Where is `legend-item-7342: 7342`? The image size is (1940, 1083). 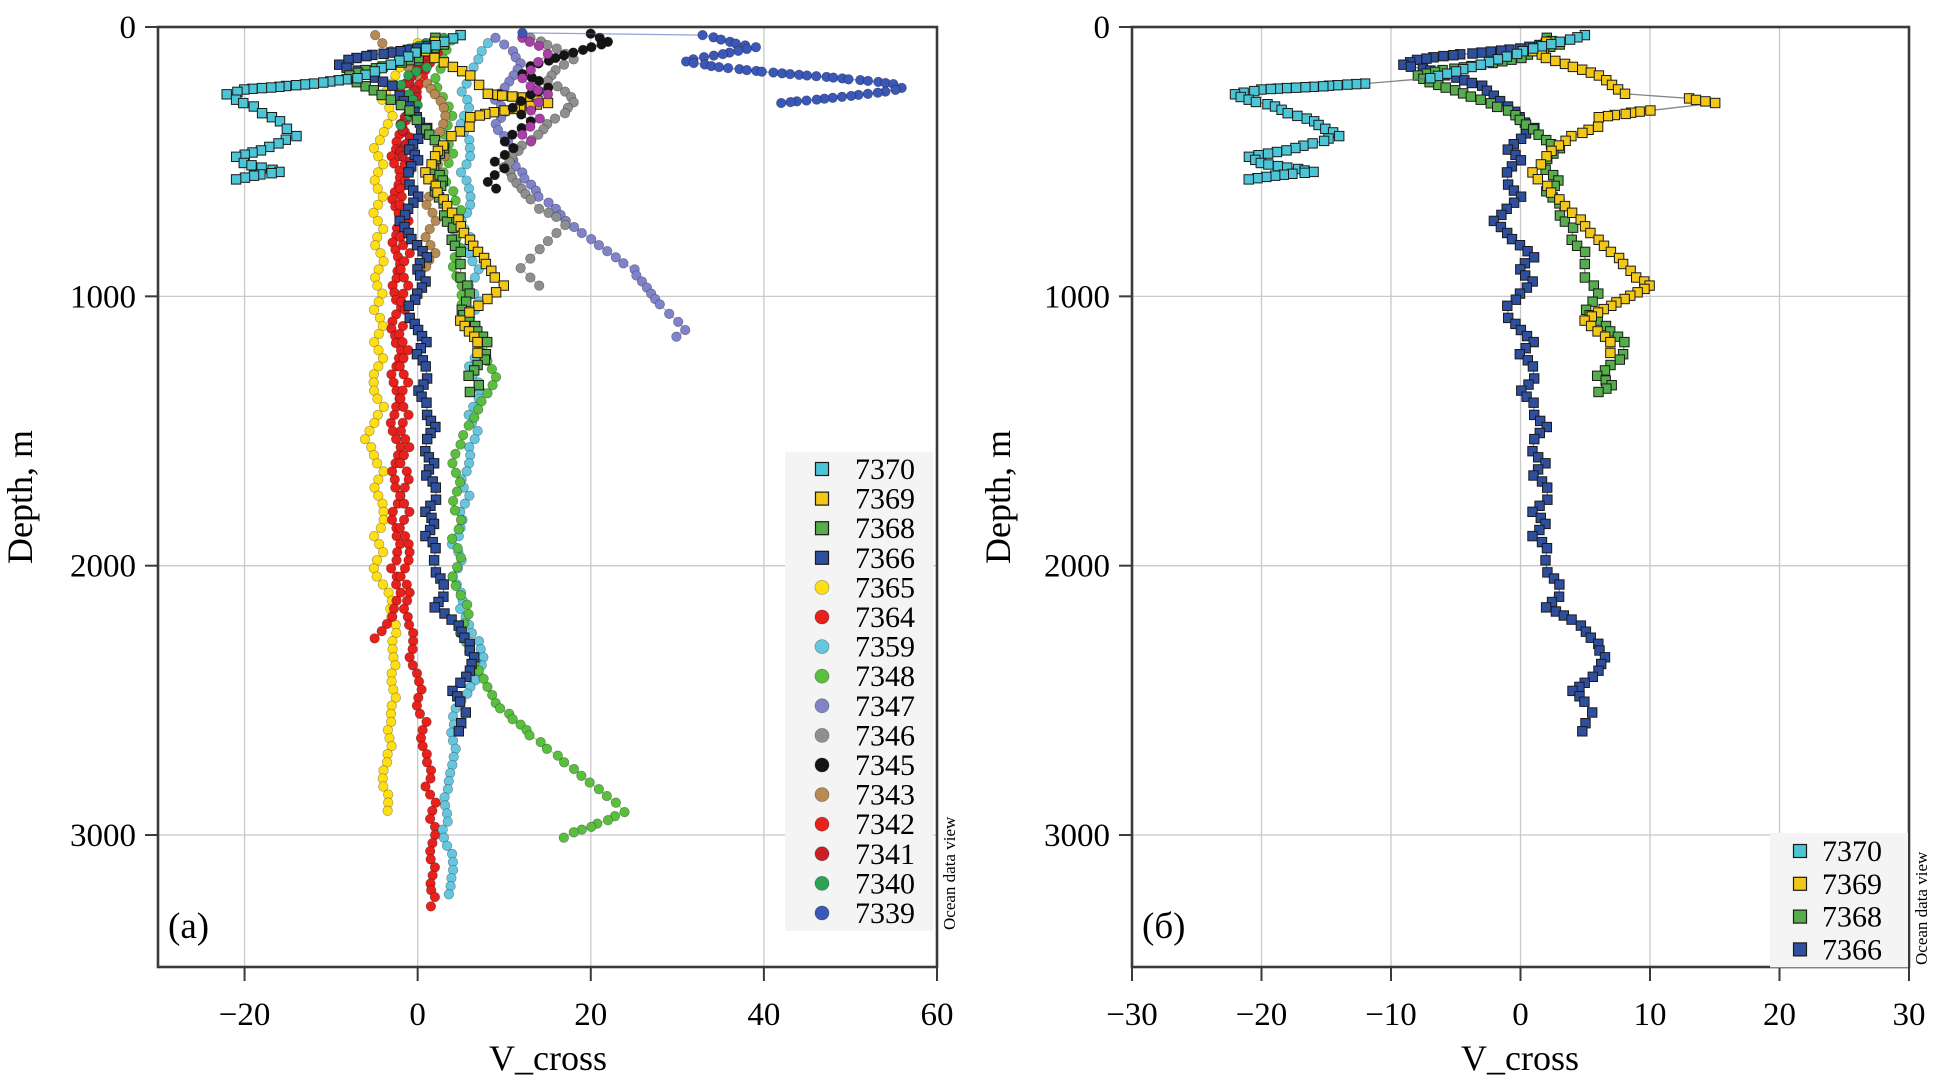
legend-item-7342: 7342 is located at coordinates (864, 824).